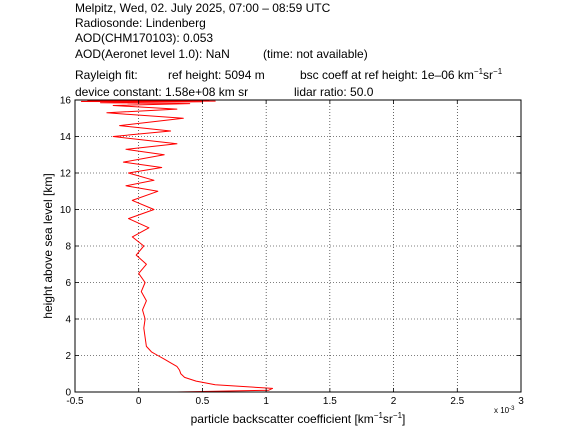 The image size is (576, 432). What do you see at coordinates (394, 401) in the screenshot?
I see `x-tick-label: 2` at bounding box center [394, 401].